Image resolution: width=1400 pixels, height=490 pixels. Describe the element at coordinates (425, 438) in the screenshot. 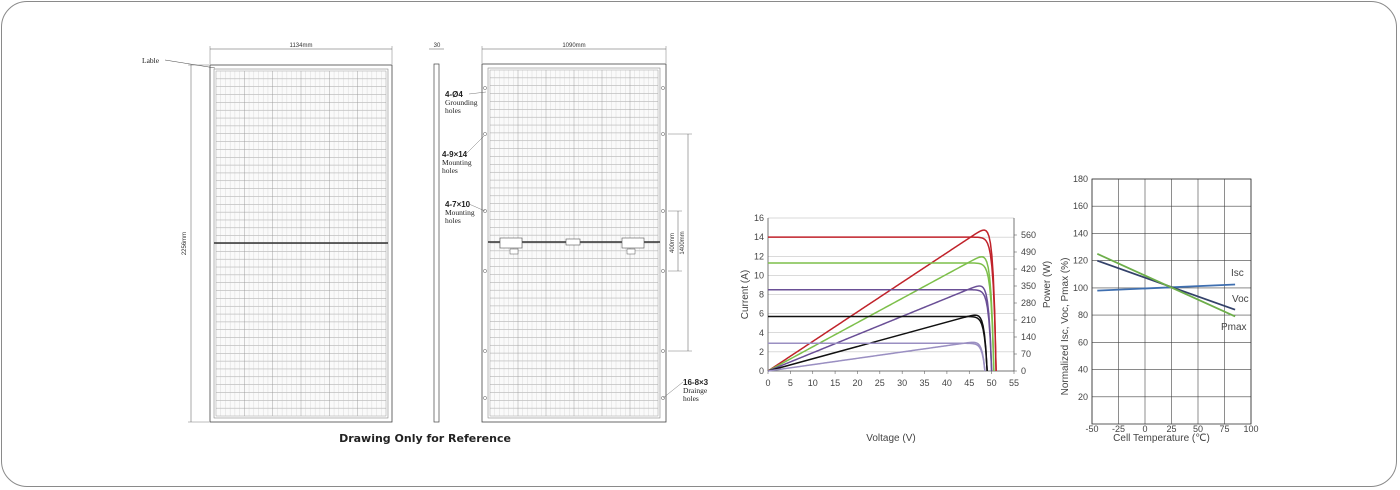

I see `drawing-caption: Drawing Only for Reference` at that location.